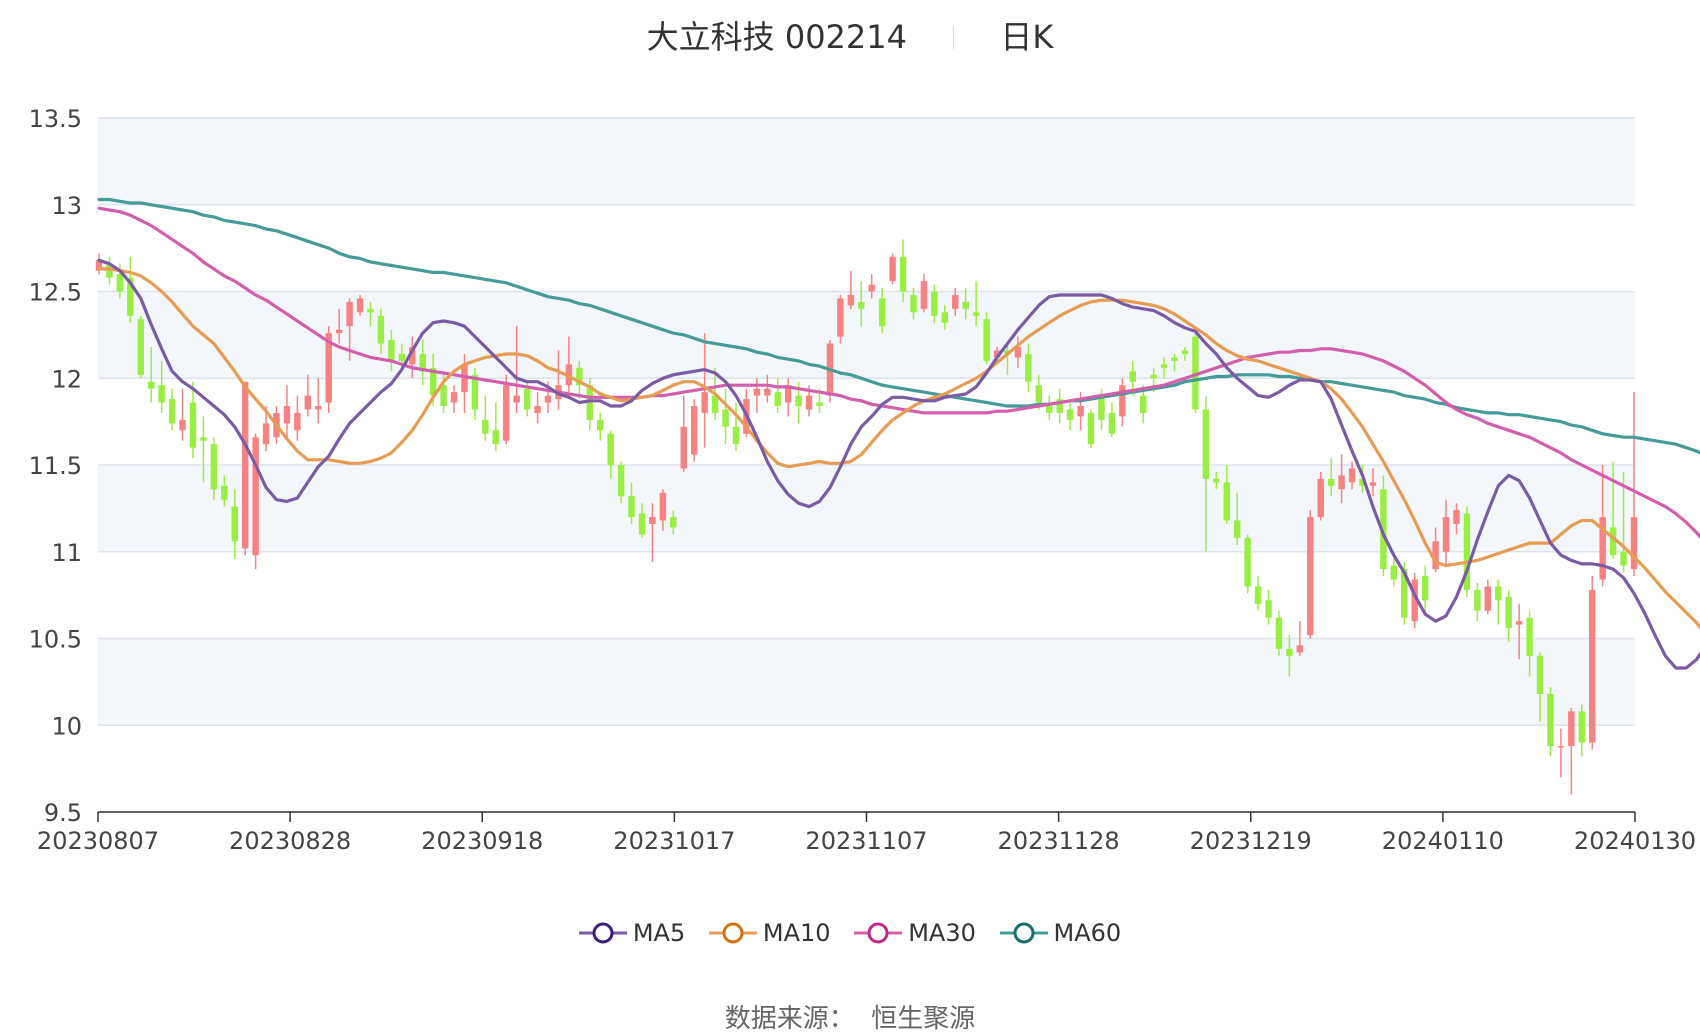 This screenshot has height=1034, width=1700. Describe the element at coordinates (55, 466) in the screenshot. I see `y-tick-label: 11.5` at that location.